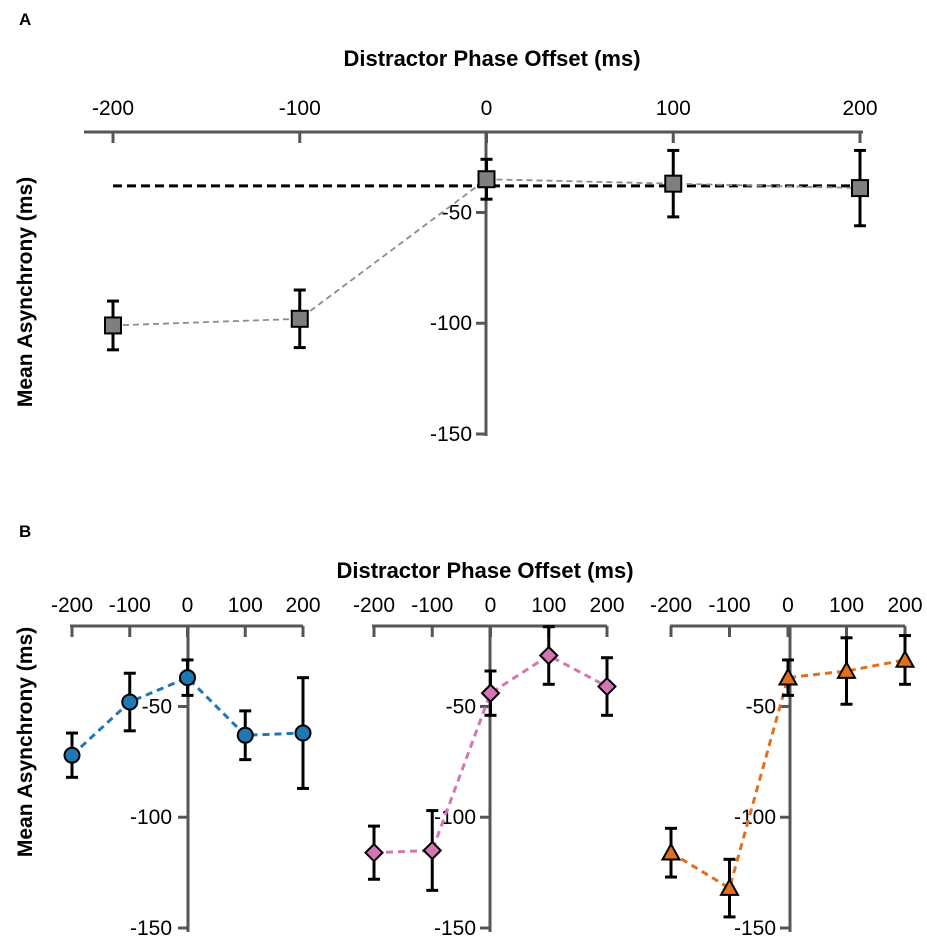 The height and width of the screenshot is (936, 927). What do you see at coordinates (25, 19) in the screenshot?
I see `panel-letter-a: A` at bounding box center [25, 19].